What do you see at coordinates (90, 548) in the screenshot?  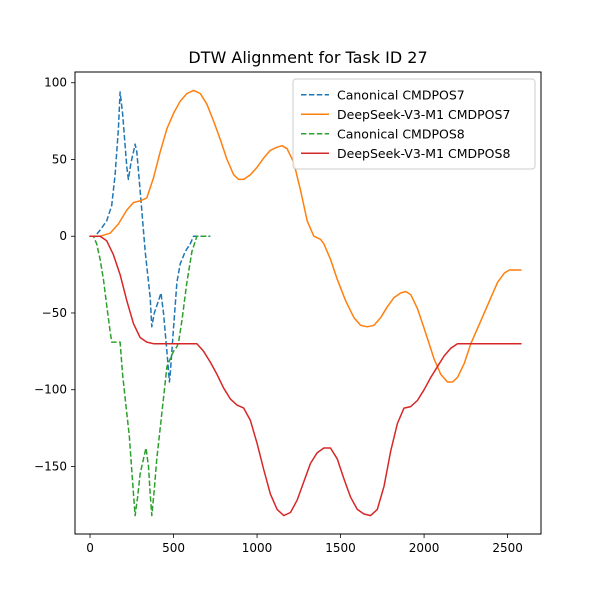 I see `x-tick-label: 0` at bounding box center [90, 548].